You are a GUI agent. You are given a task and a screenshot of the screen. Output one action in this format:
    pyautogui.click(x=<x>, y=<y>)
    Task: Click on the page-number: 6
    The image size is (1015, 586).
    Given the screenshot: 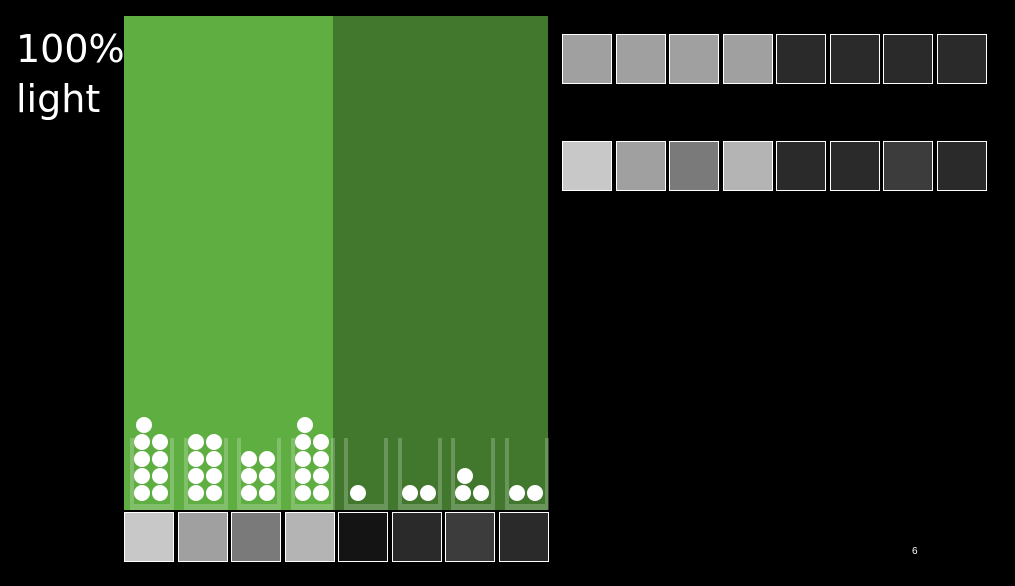 What is the action you would take?
    pyautogui.click(x=915, y=551)
    